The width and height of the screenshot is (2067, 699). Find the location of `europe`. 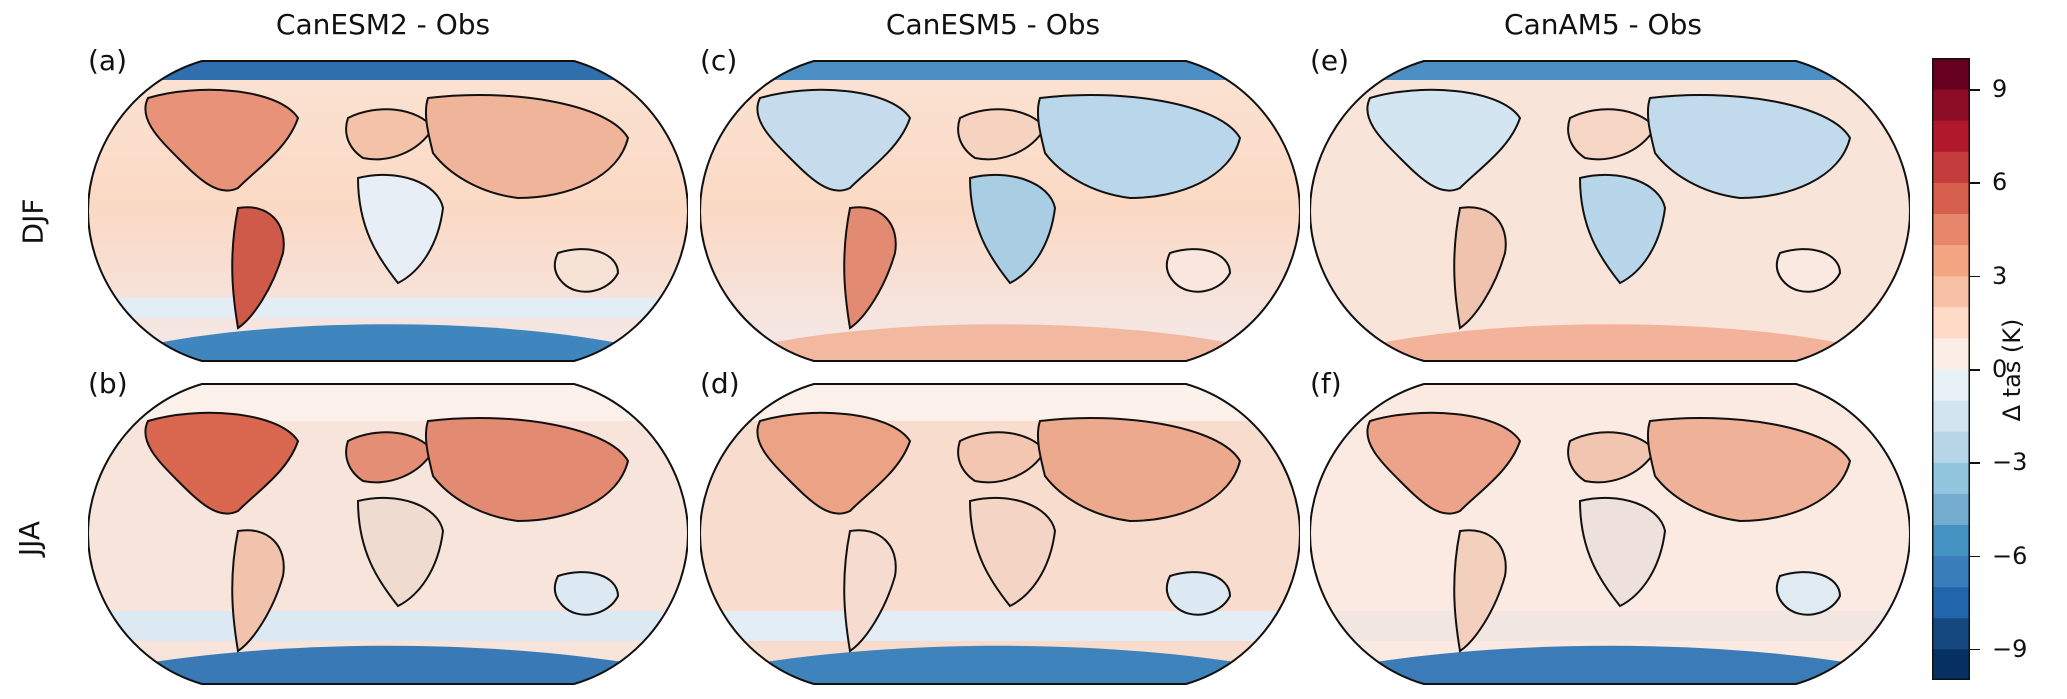

europe is located at coordinates (390, 134).